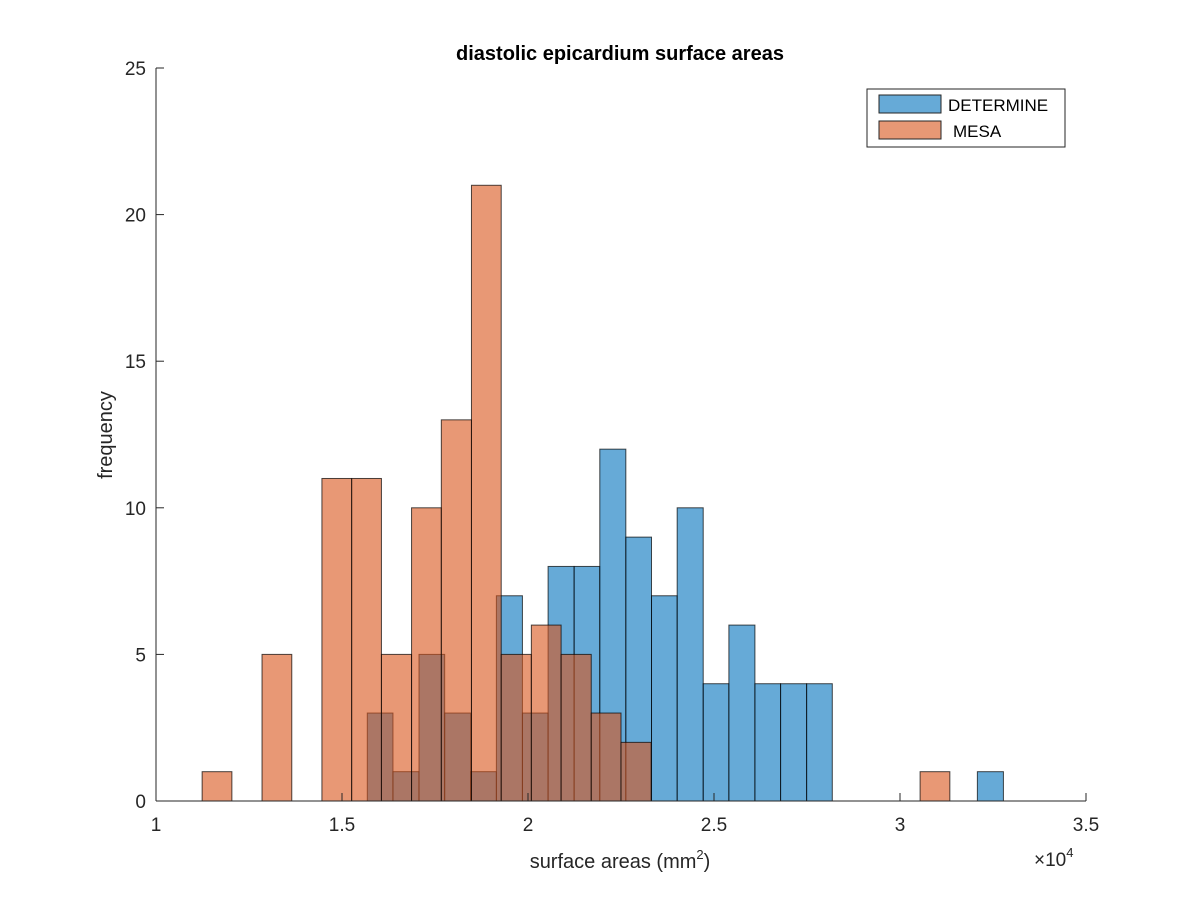 The image size is (1200, 900). What do you see at coordinates (342, 825) in the screenshot?
I see `x-tick-label: 1.5` at bounding box center [342, 825].